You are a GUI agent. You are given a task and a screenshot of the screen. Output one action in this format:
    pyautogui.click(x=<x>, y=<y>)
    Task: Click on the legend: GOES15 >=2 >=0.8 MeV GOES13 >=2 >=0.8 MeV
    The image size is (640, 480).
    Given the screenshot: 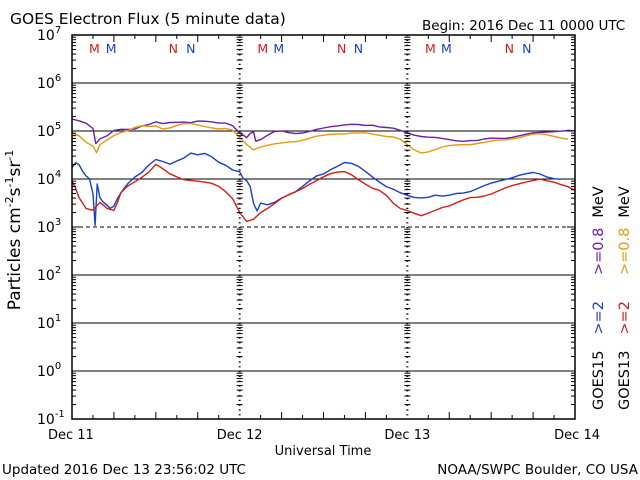 What is the action you would take?
    pyautogui.click(x=612, y=298)
    